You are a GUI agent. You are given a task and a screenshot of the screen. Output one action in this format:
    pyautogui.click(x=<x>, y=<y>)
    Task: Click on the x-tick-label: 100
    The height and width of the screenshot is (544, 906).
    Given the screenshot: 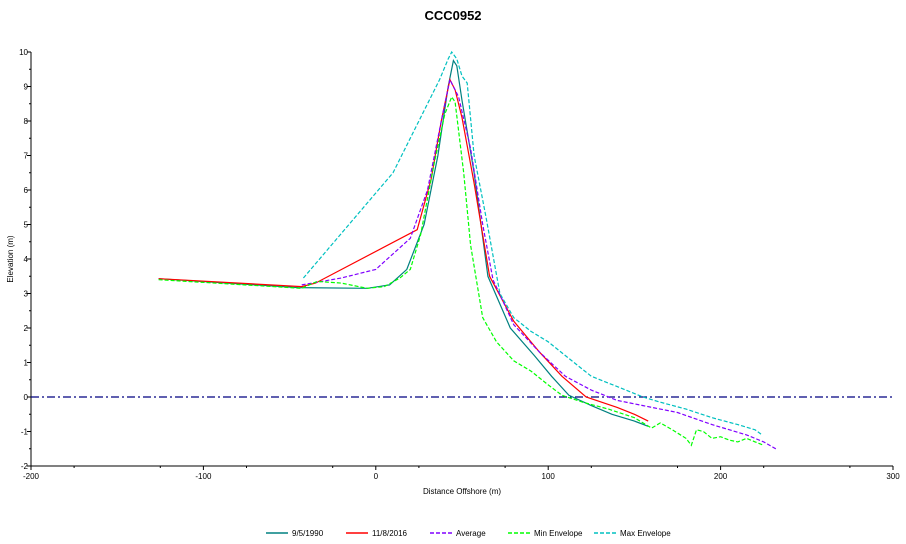 What is the action you would take?
    pyautogui.click(x=549, y=476)
    